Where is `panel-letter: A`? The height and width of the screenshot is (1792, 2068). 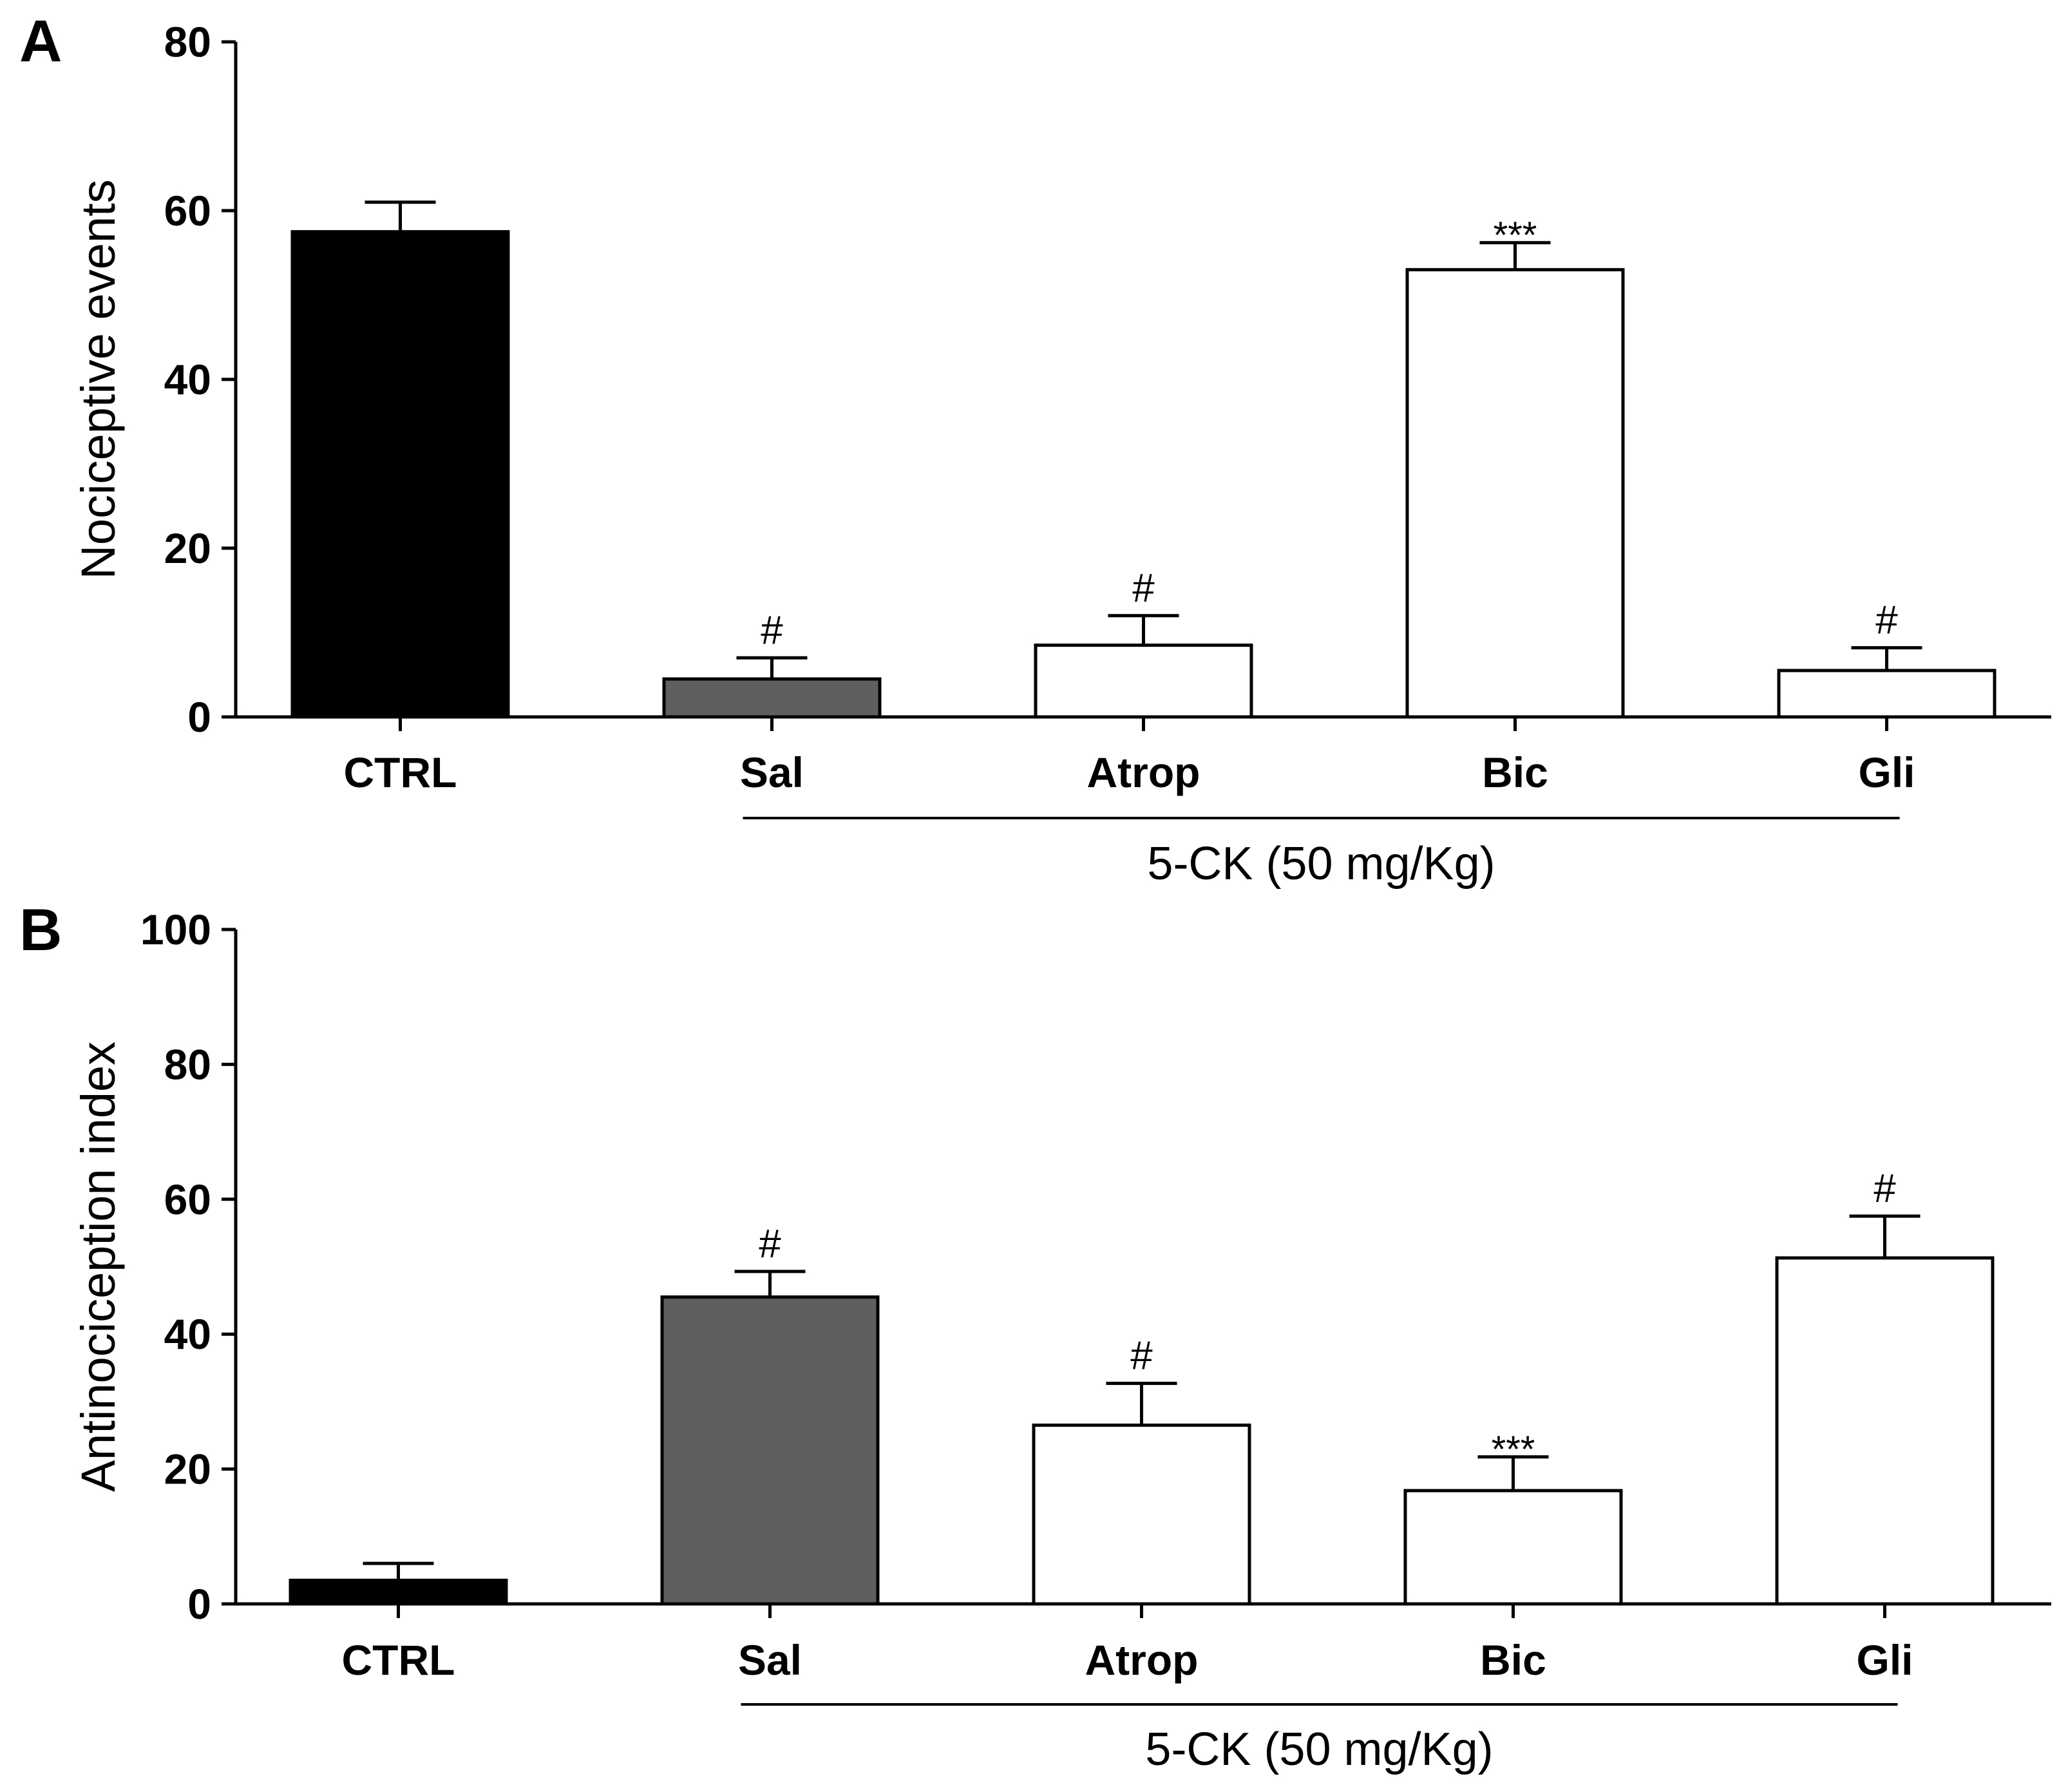
panel-letter: A is located at coordinates (40, 41).